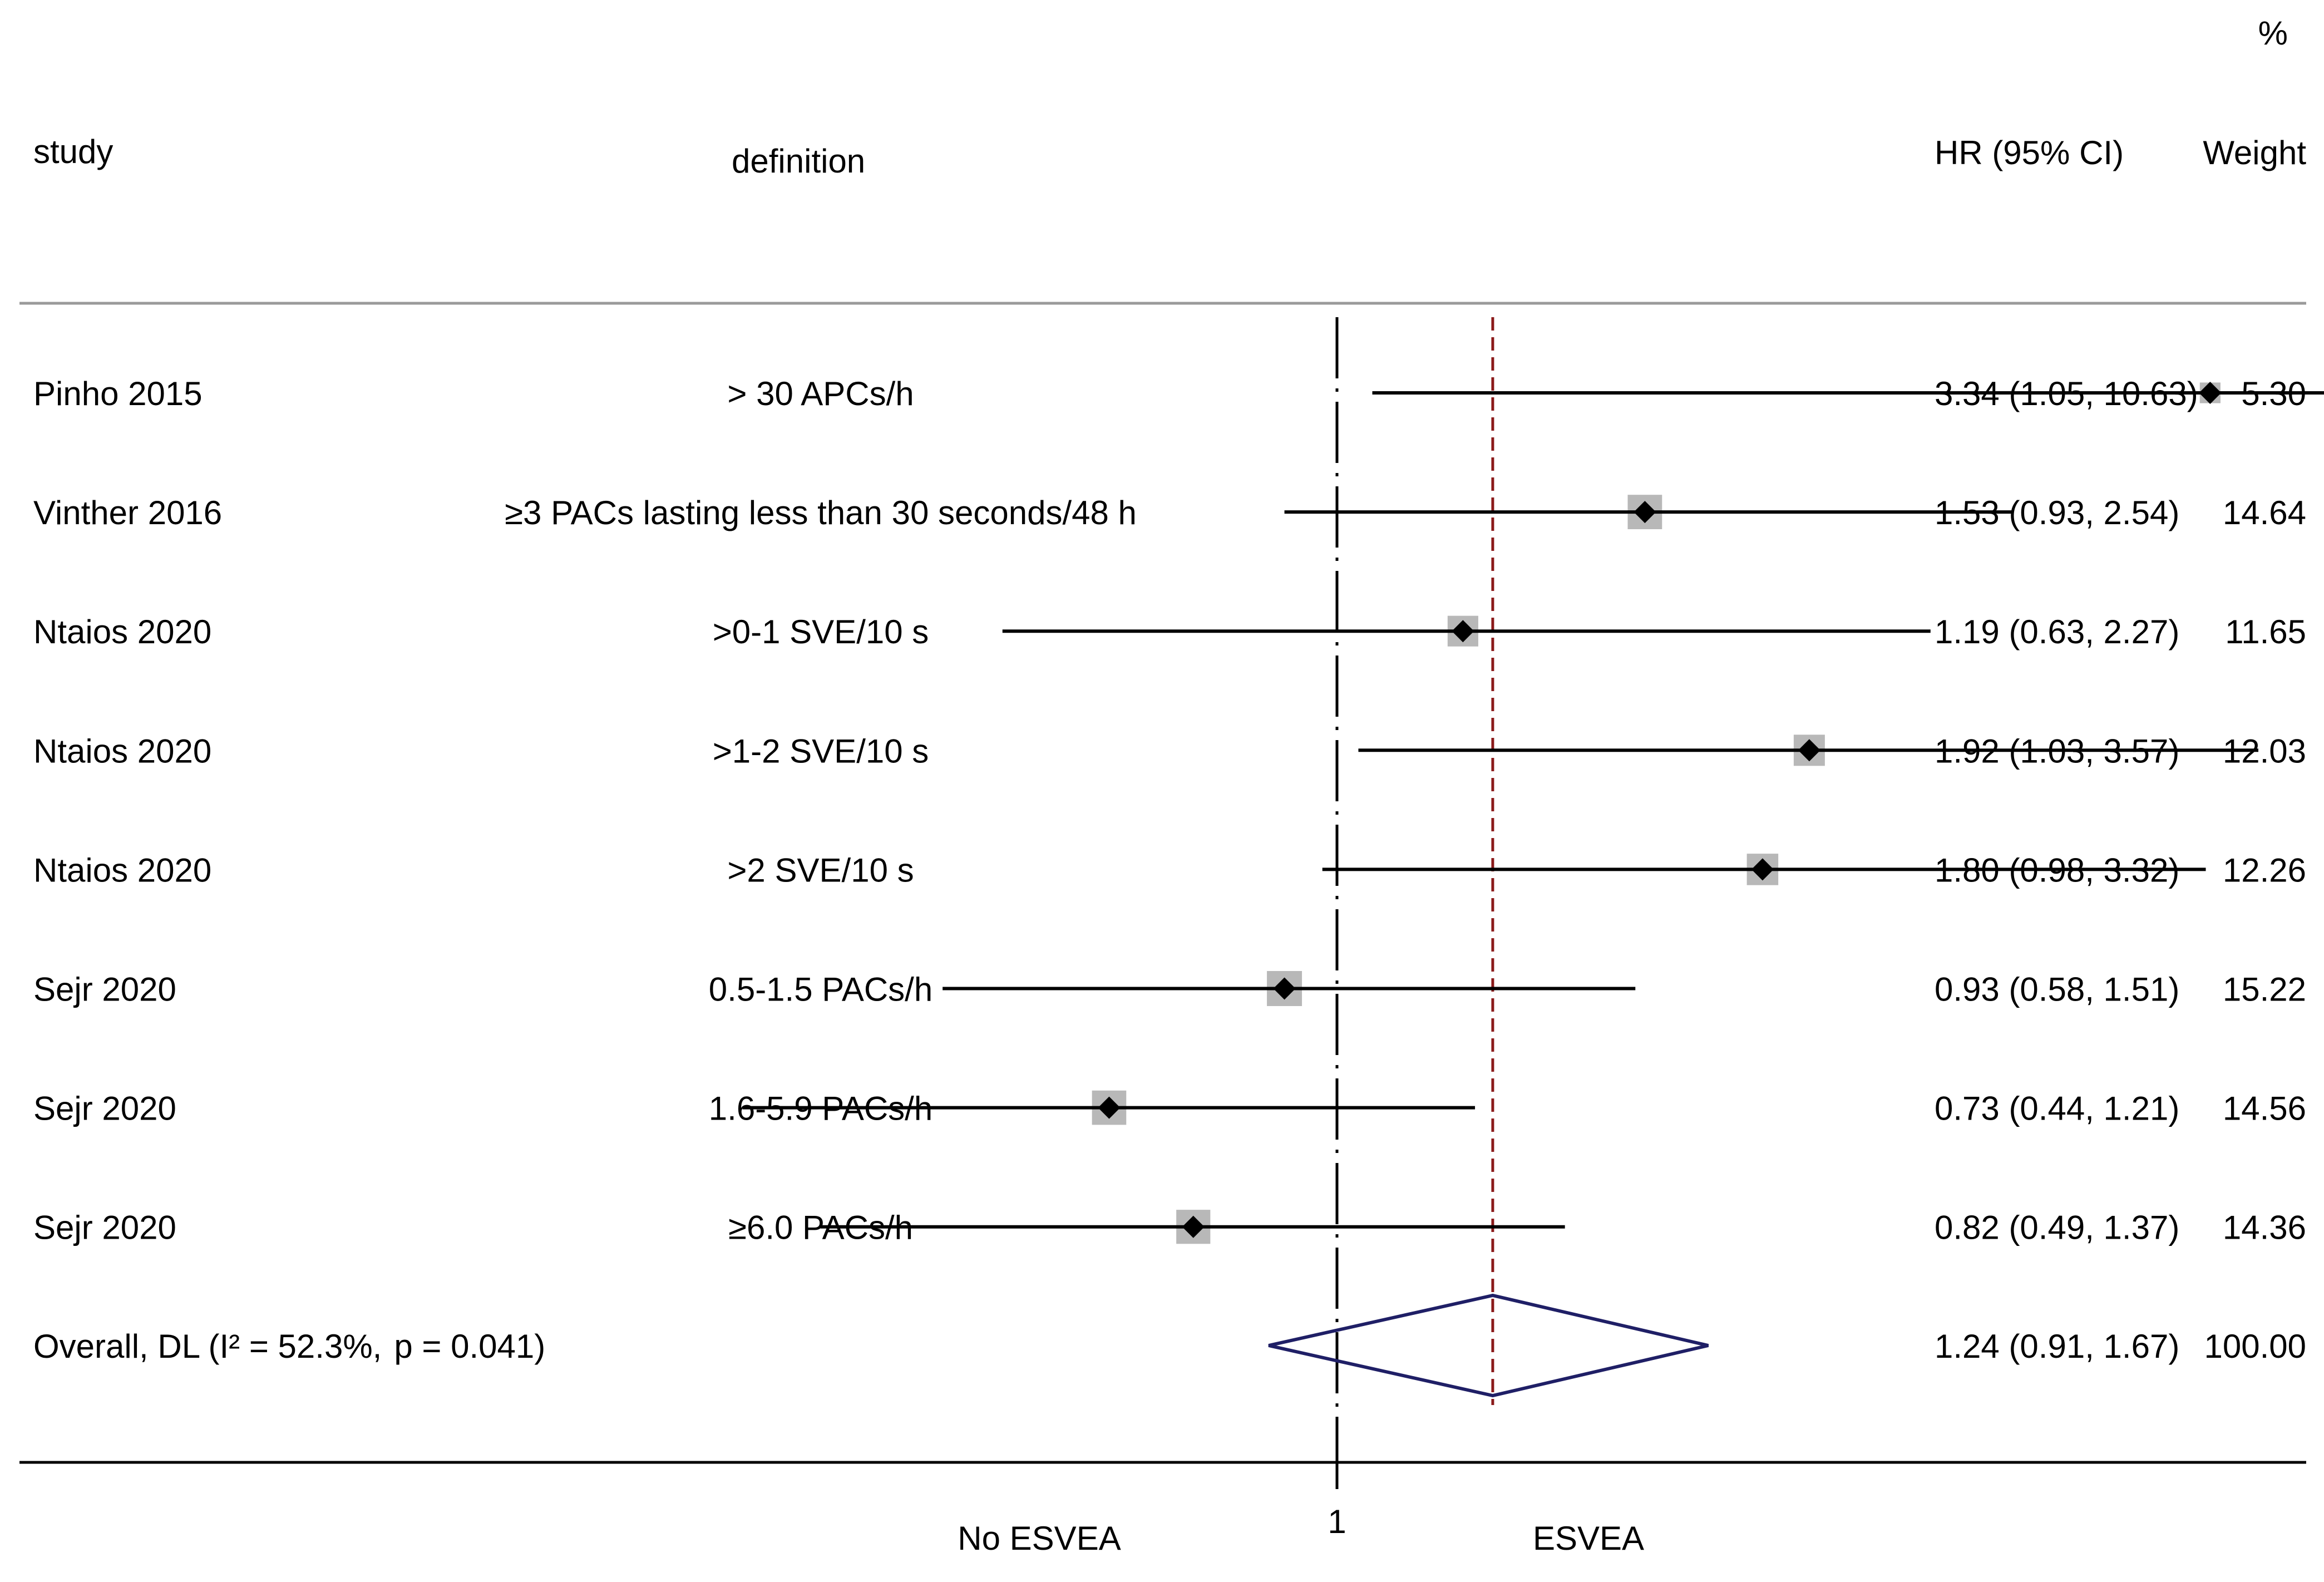  What do you see at coordinates (2057, 989) in the screenshot?
I see `ci-text: 0.93 (0.58, 1.51)` at bounding box center [2057, 989].